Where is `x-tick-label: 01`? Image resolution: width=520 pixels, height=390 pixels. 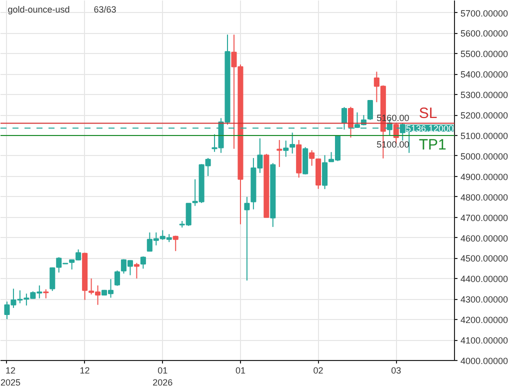
x-tick-label: 01 is located at coordinates (240, 371).